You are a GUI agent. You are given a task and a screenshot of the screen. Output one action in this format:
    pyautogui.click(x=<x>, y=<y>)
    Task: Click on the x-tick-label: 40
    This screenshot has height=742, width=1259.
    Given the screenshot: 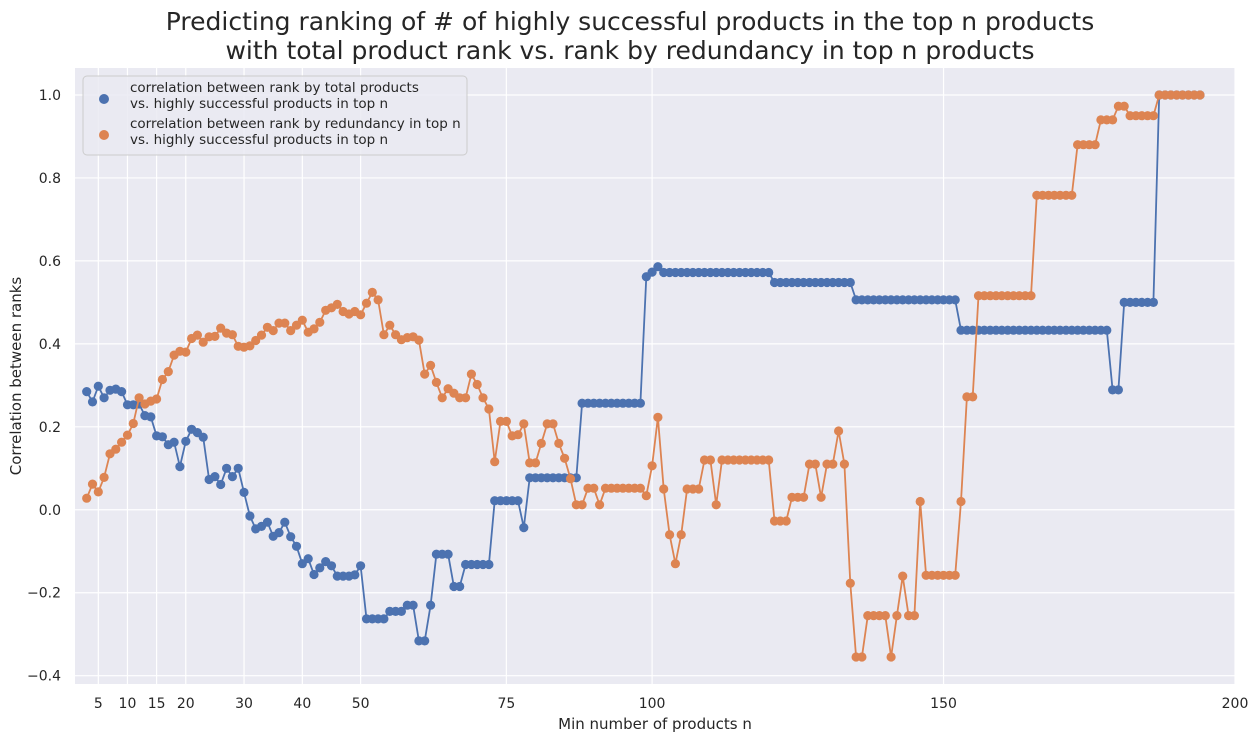 What is the action you would take?
    pyautogui.click(x=302, y=704)
    